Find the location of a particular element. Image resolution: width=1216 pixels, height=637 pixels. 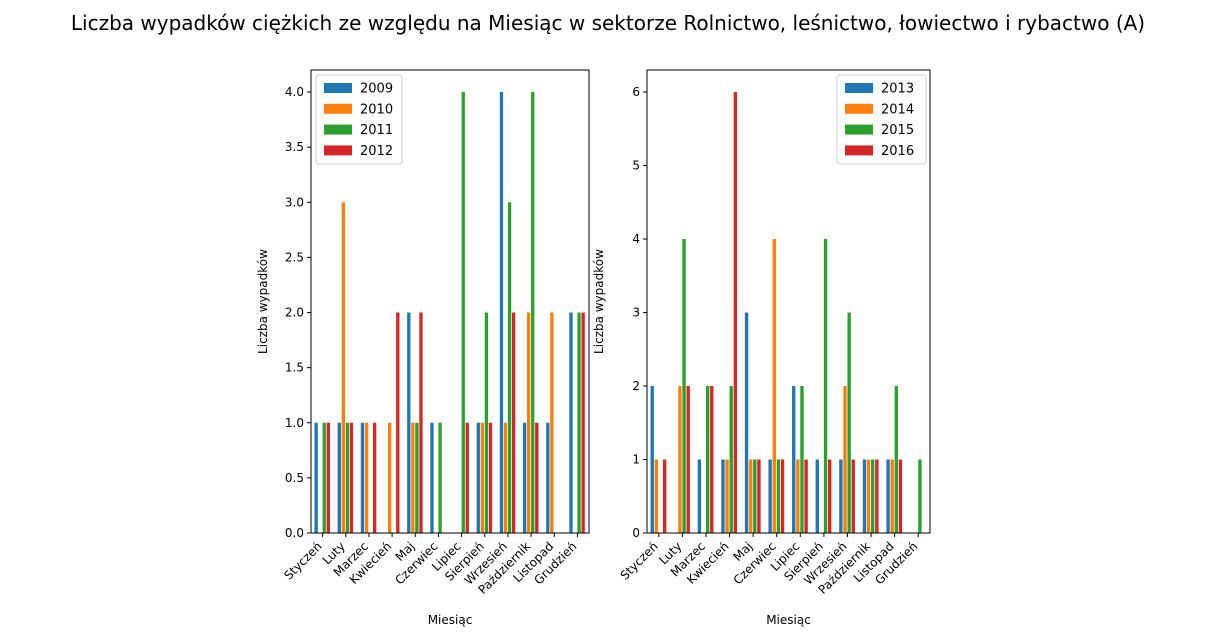

y-tick-label: 4.0 is located at coordinates (294, 92).